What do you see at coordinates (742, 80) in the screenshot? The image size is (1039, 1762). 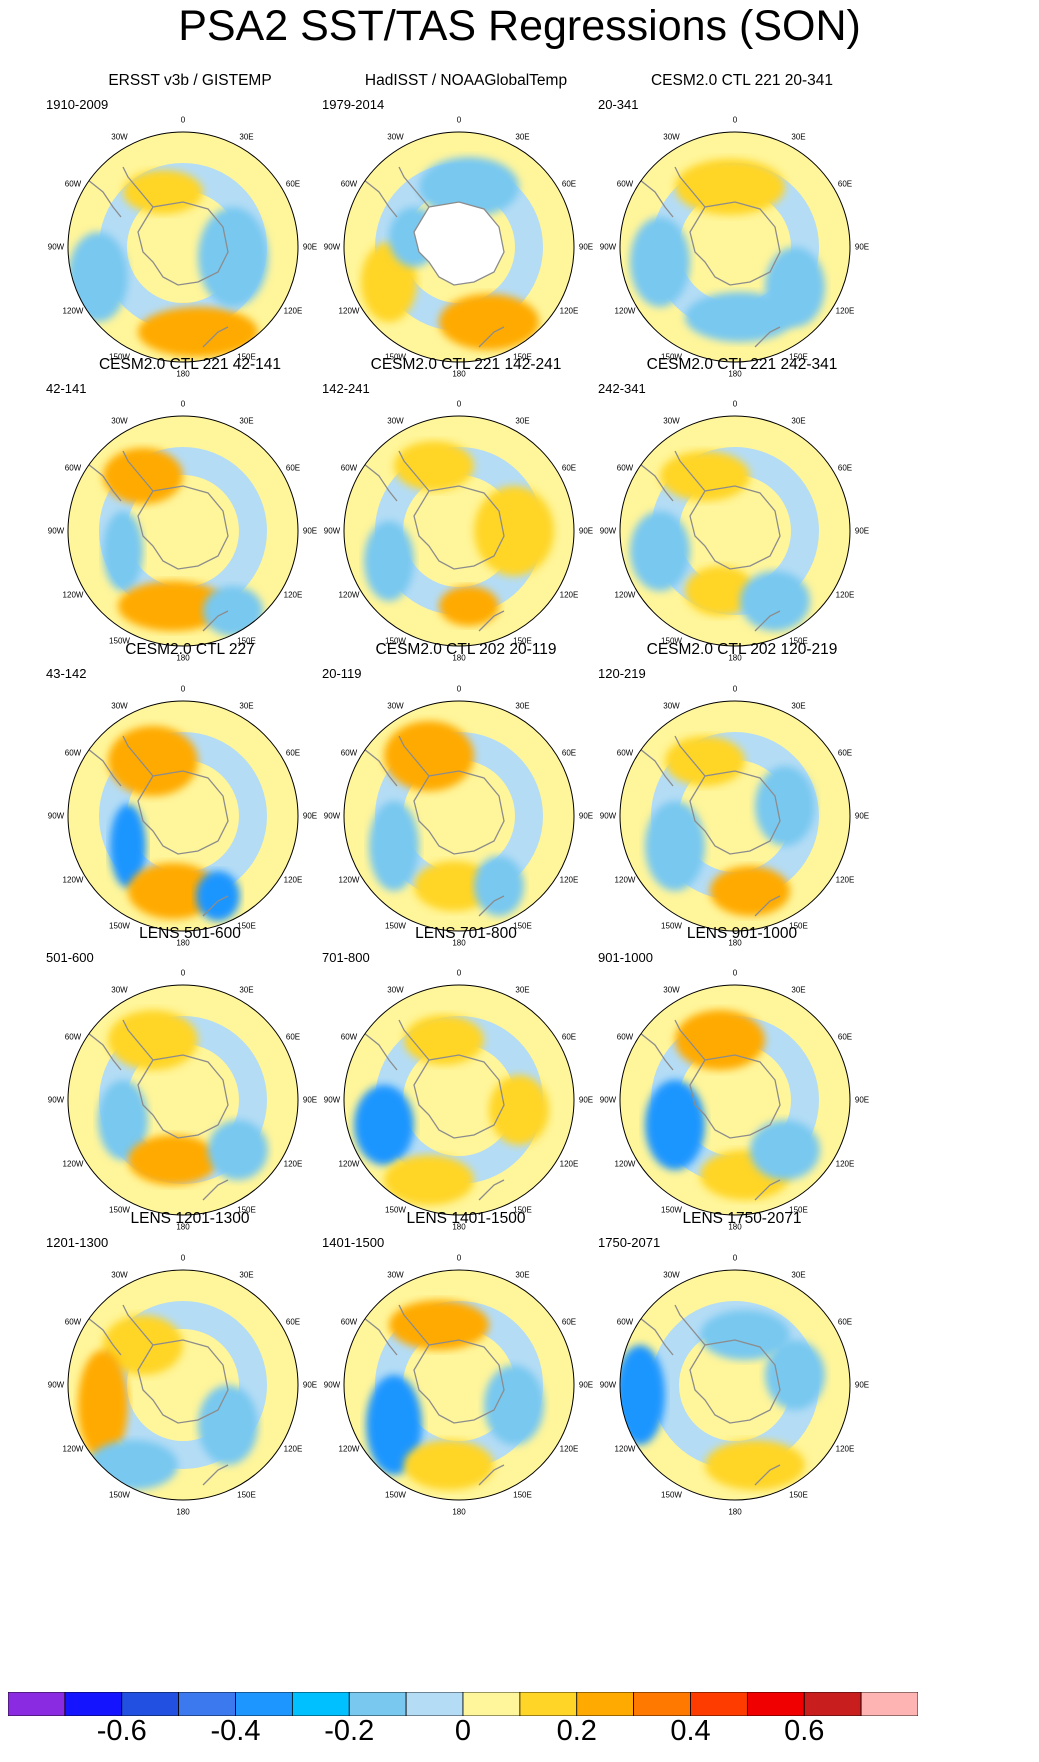 I see `panel-title: CESM2.0 CTL 221 20-341` at bounding box center [742, 80].